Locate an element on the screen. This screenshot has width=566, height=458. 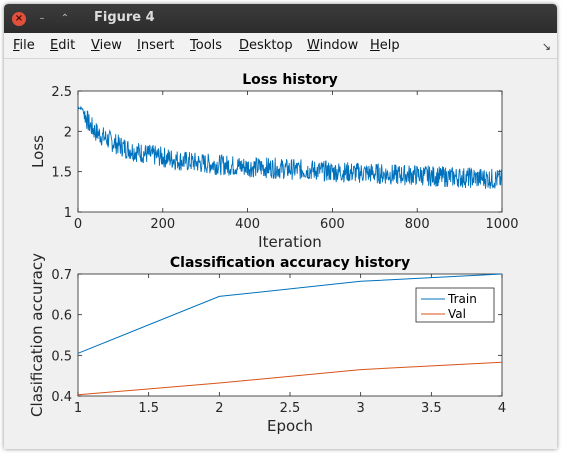
menu-window: Window is located at coordinates (333, 45).